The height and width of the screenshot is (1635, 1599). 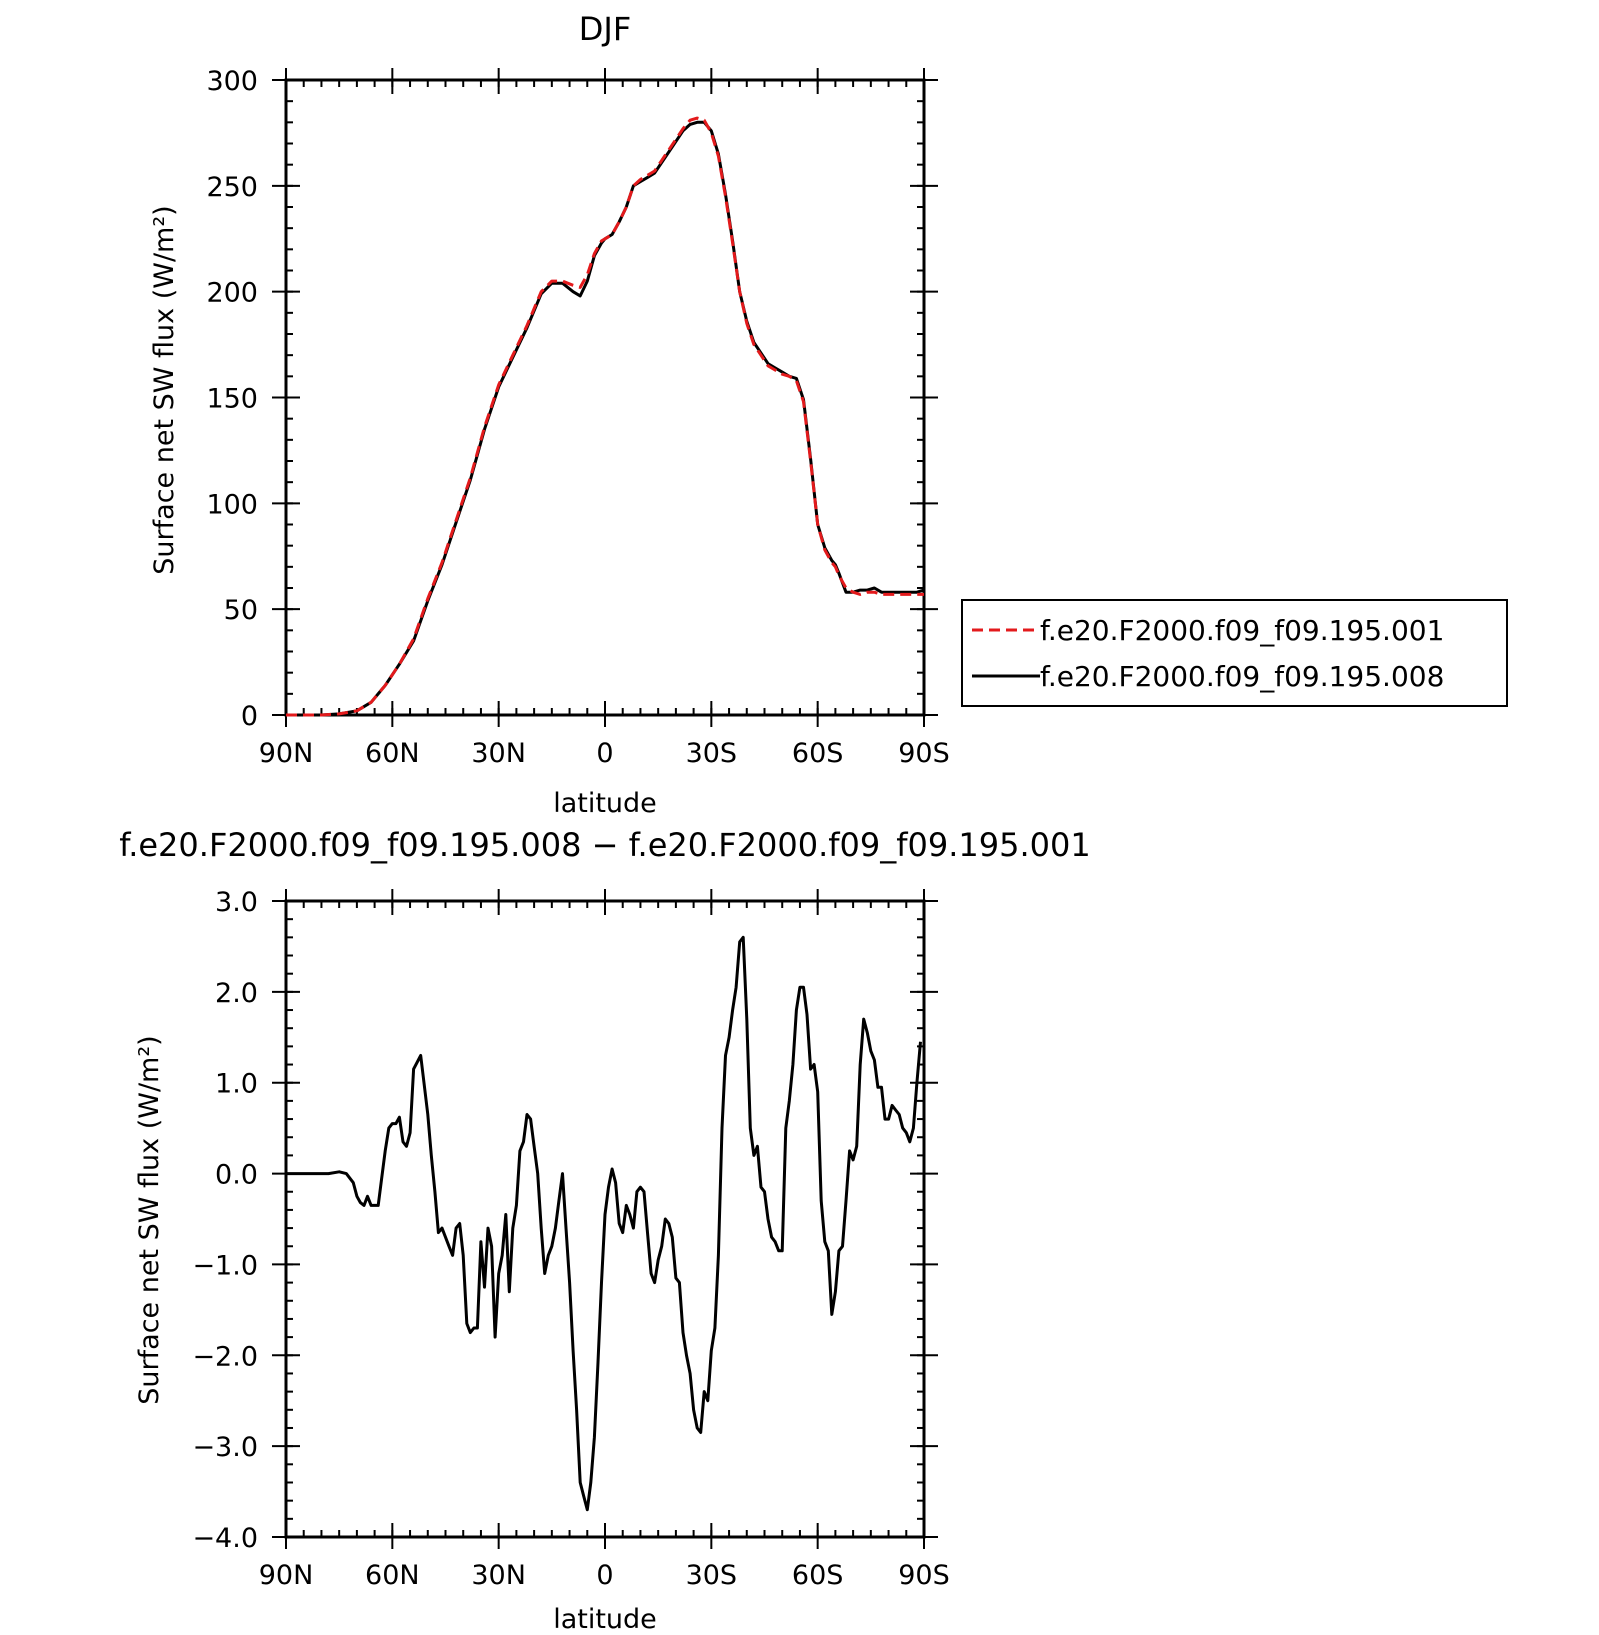 What do you see at coordinates (149, 1219) in the screenshot?
I see `bottom-chart-ylabel: Surface net SW flux (W/m²)` at bounding box center [149, 1219].